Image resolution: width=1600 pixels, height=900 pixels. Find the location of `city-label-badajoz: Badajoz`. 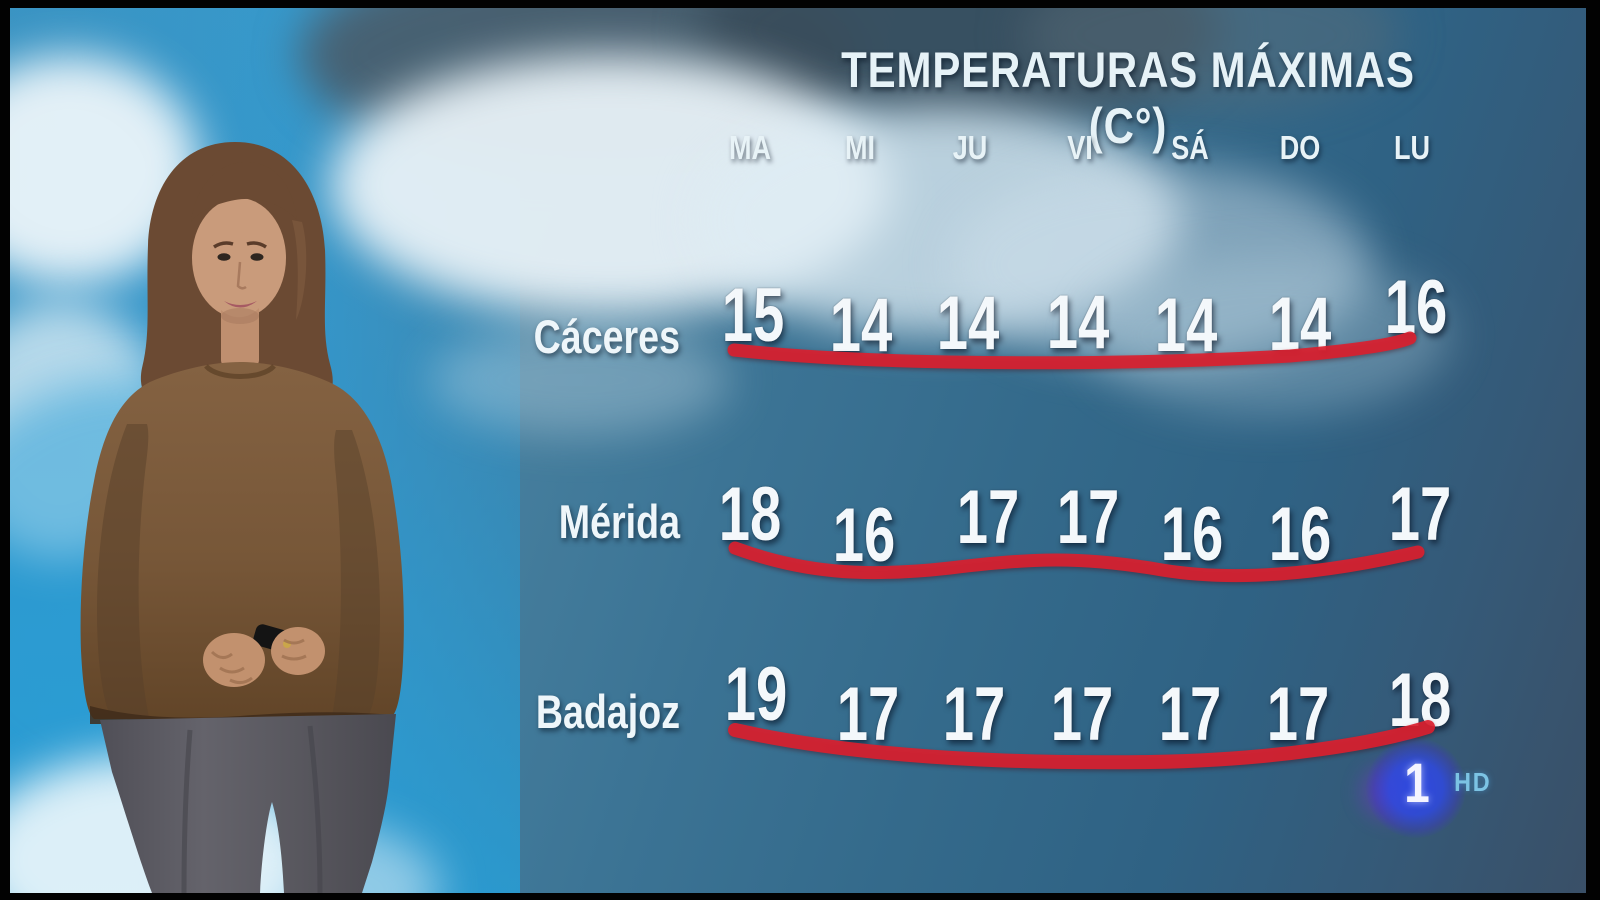

city-label-badajoz: Badajoz is located at coordinates (607, 711).